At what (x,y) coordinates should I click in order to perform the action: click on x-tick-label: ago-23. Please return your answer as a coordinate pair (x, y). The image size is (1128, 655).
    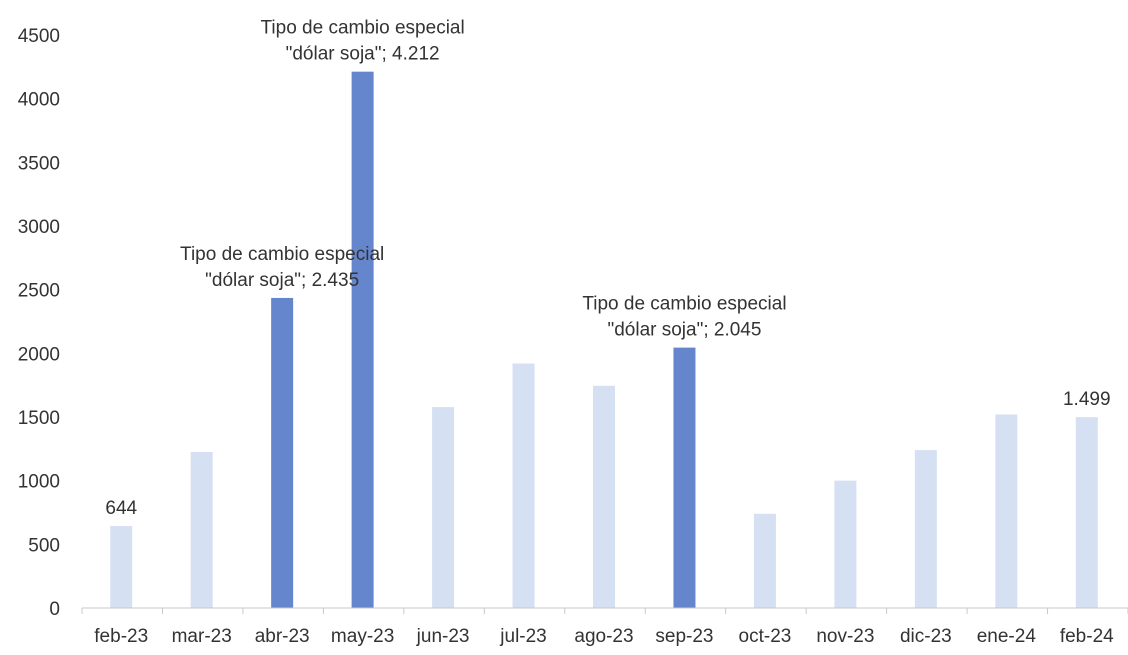
    Looking at the image, I should click on (603, 636).